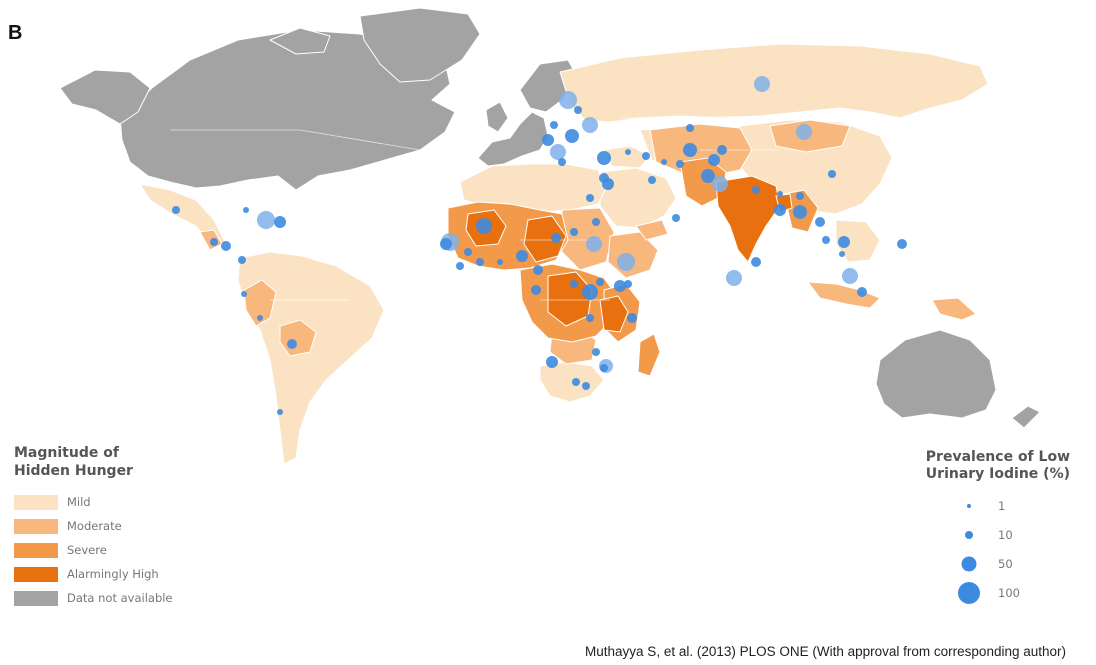 This screenshot has height=665, width=1096. I want to click on alarmingly-high-label: Alarmingly High, so click(113, 574).